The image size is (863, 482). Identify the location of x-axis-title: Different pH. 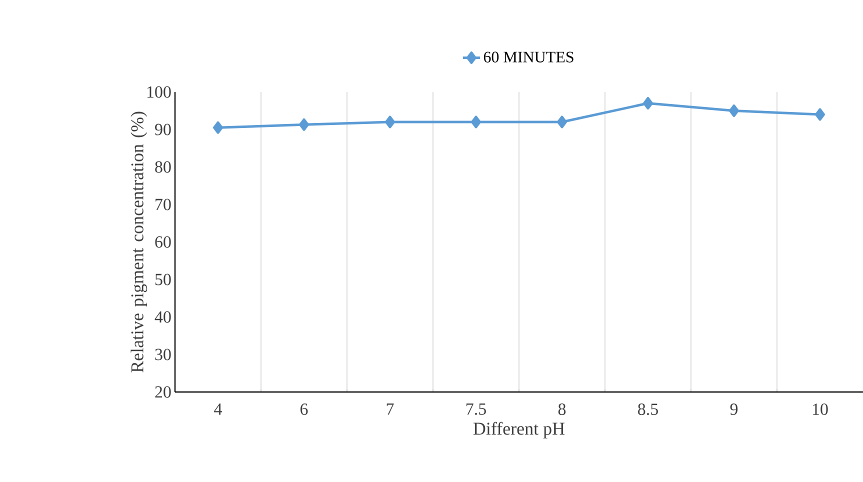
(519, 430).